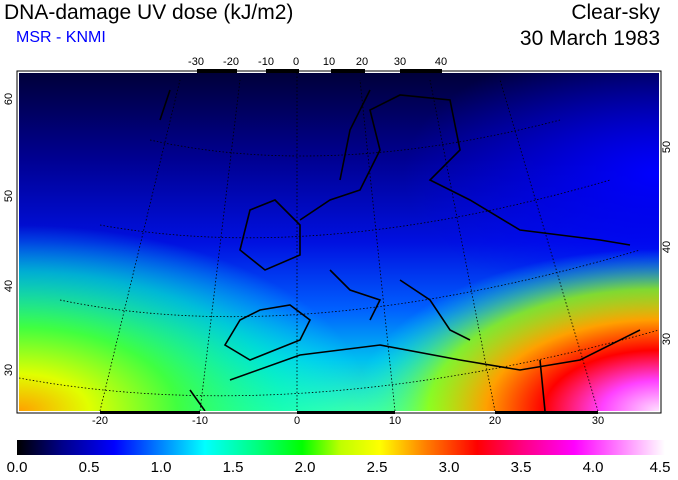  What do you see at coordinates (395, 421) in the screenshot?
I see `bottom-lon-label: 10` at bounding box center [395, 421].